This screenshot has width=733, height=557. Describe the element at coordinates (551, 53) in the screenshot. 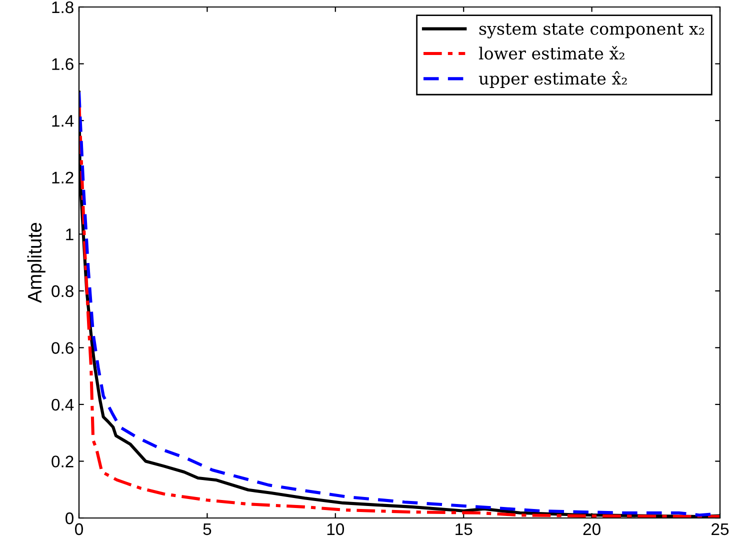

I see `legend-label: lower estimate x̌₂` at that location.